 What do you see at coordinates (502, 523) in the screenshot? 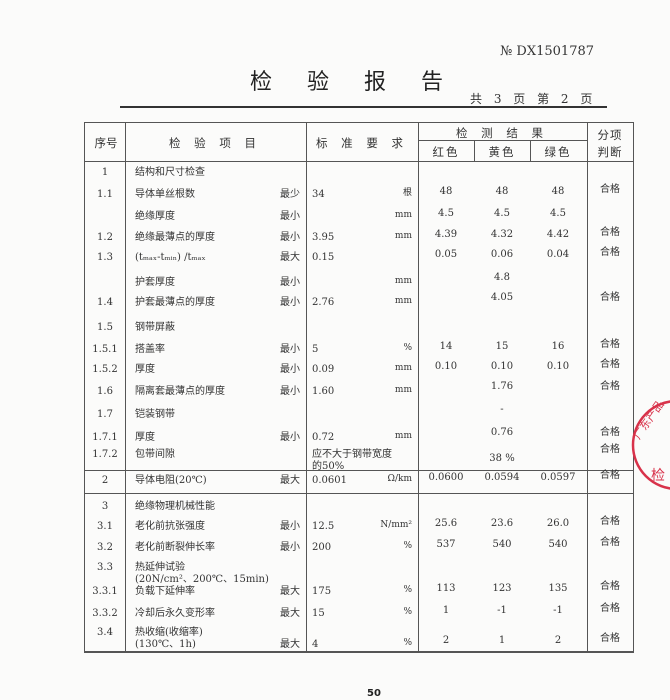
I see `result-yellow: 23.6` at bounding box center [502, 523].